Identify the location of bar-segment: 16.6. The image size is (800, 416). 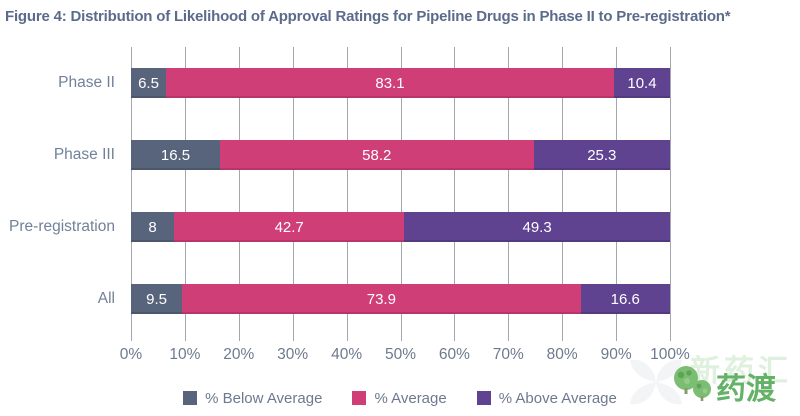
(625, 299).